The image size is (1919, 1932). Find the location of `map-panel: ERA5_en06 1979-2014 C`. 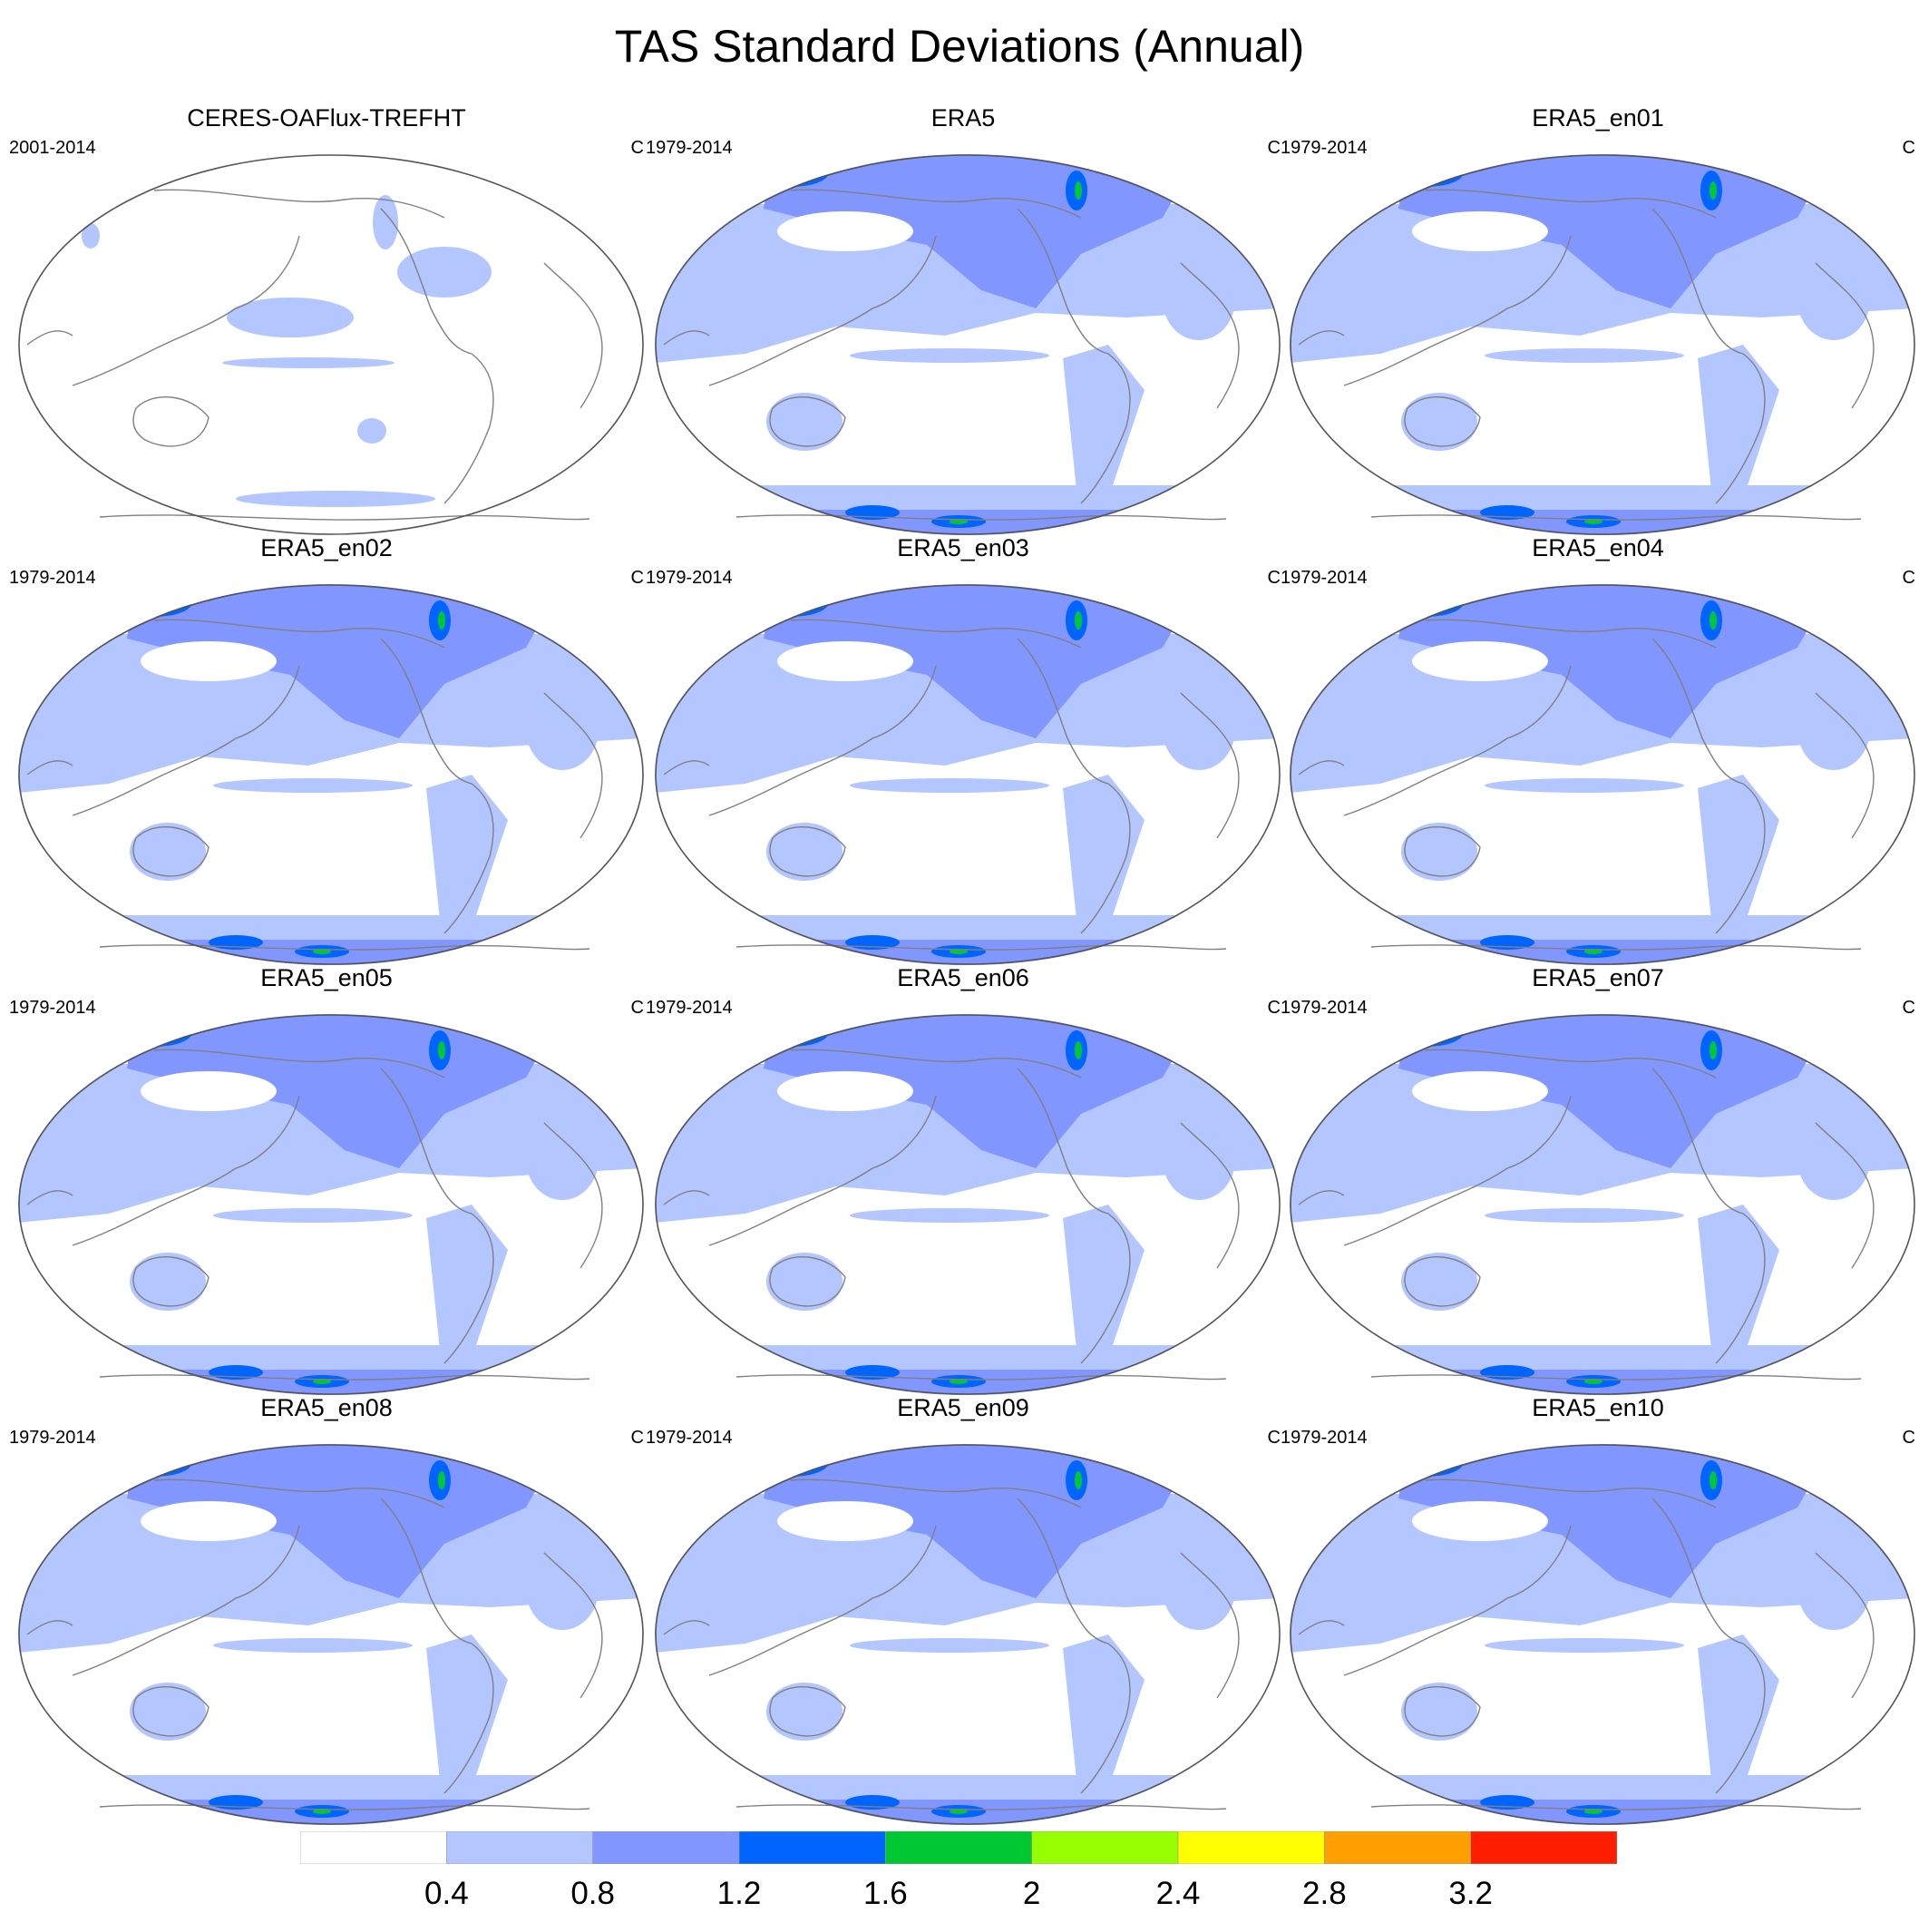

map-panel: ERA5_en06 1979-2014 C is located at coordinates (964, 1179).